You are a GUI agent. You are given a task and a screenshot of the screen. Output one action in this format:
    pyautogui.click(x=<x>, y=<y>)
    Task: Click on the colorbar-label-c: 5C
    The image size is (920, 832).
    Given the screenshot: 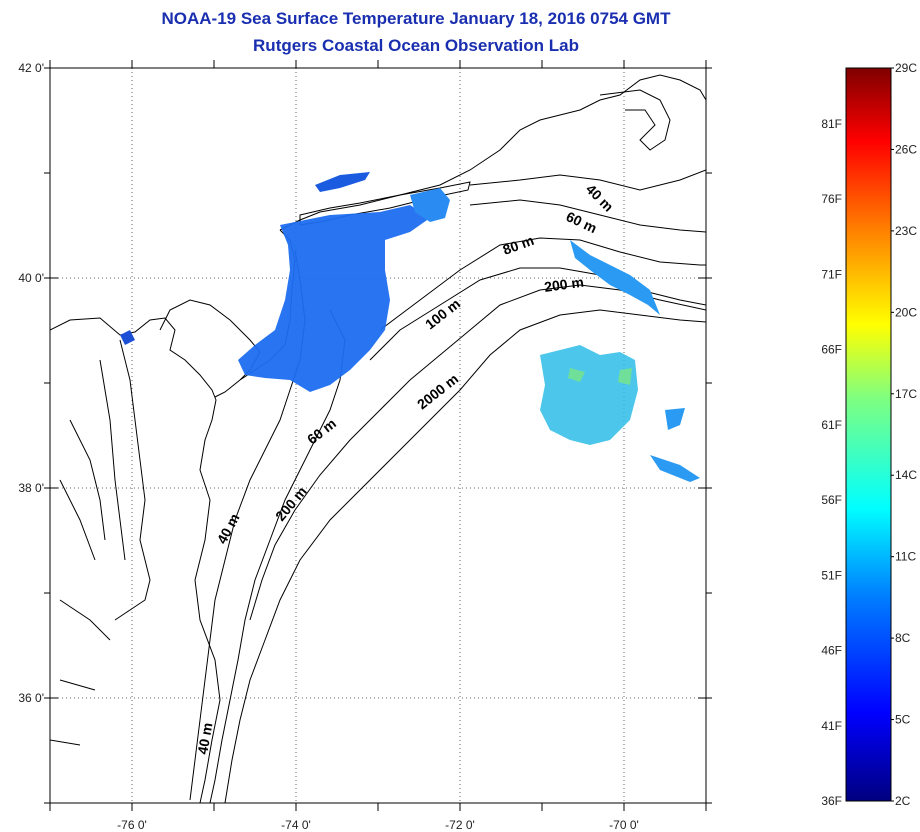 What is the action you would take?
    pyautogui.click(x=903, y=720)
    